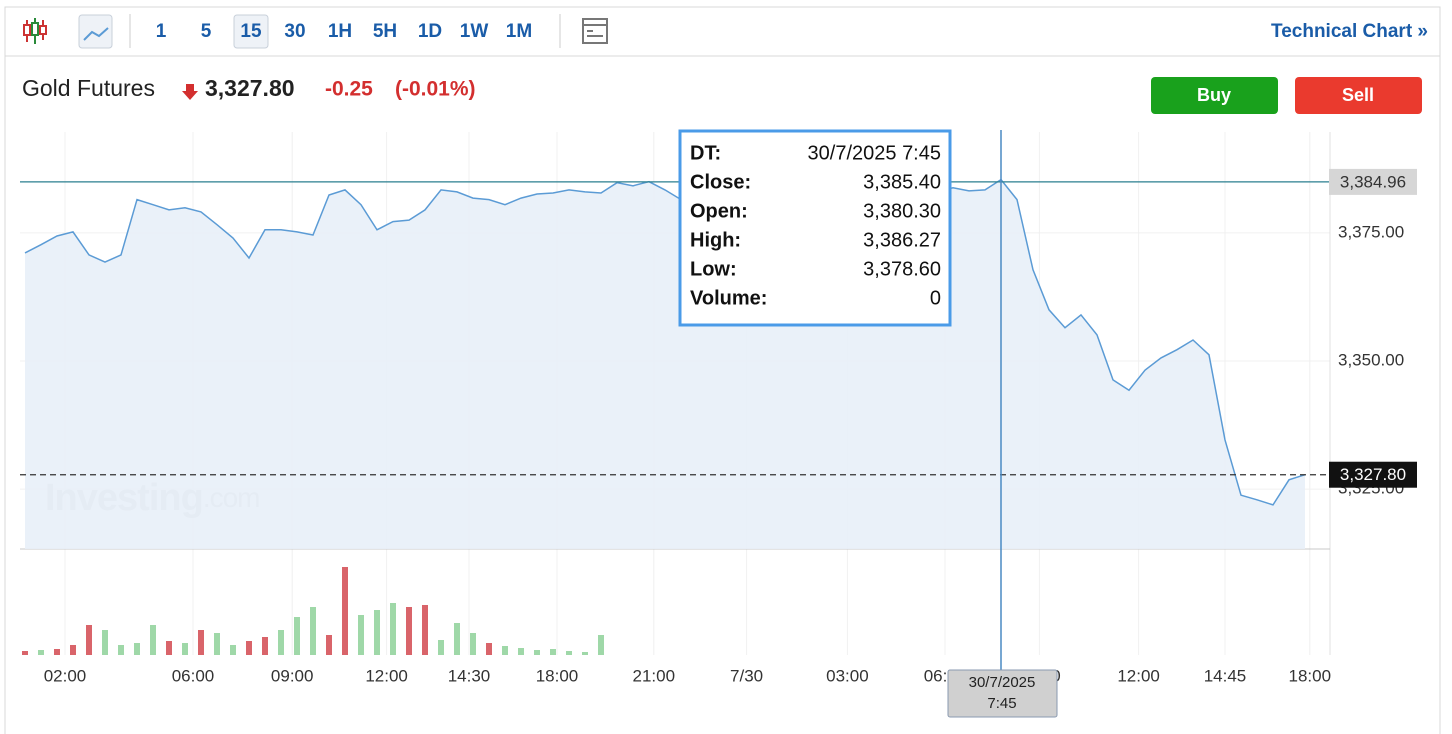  What do you see at coordinates (874, 153) in the screenshot?
I see `tooltip-value: 30/7/2025 7:45` at bounding box center [874, 153].